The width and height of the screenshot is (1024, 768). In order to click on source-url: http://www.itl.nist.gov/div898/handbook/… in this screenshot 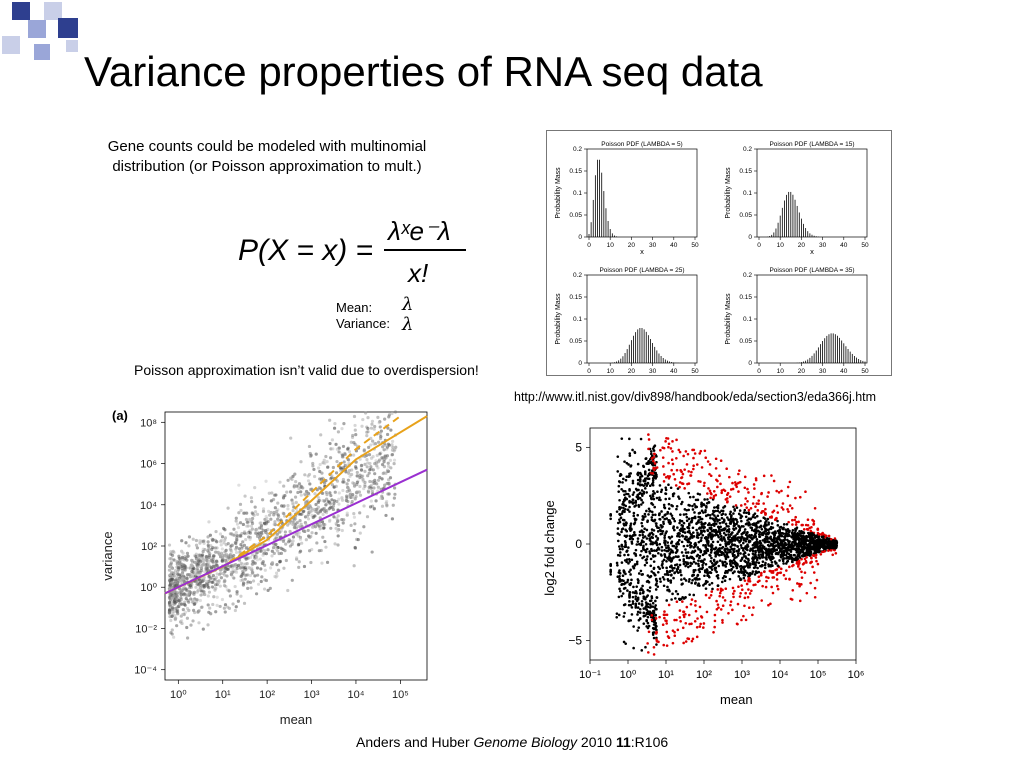, I will do `click(695, 397)`.